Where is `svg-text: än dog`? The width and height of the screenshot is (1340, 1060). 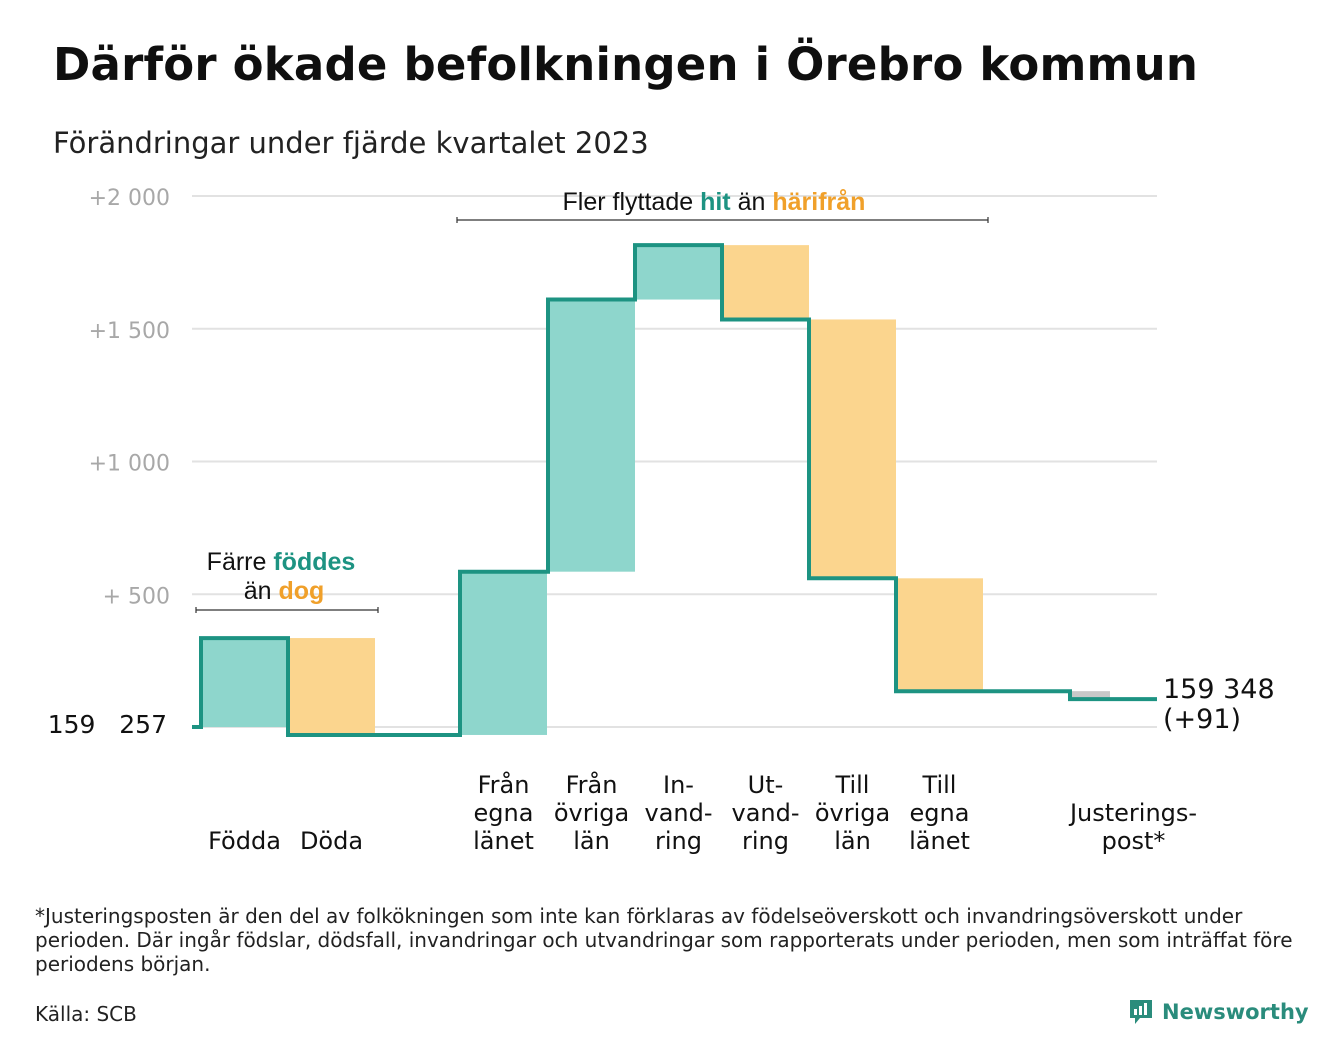 svg-text: än dog is located at coordinates (284, 591).